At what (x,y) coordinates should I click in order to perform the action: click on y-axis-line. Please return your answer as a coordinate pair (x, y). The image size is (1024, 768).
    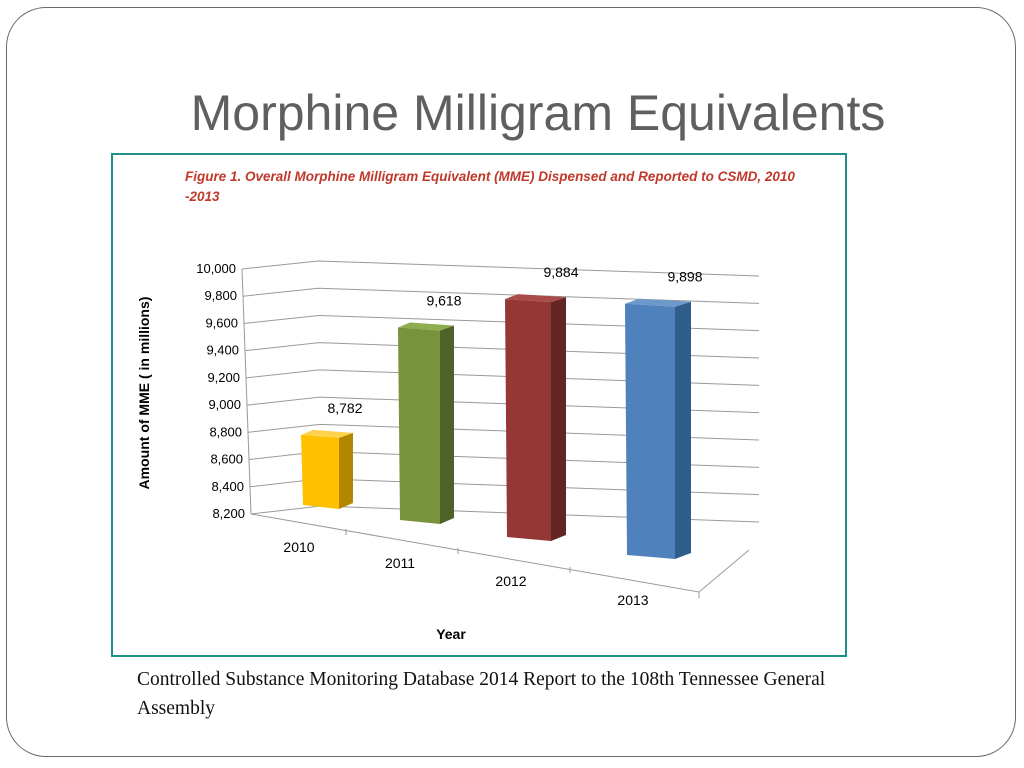
    Looking at the image, I should click on (246, 391).